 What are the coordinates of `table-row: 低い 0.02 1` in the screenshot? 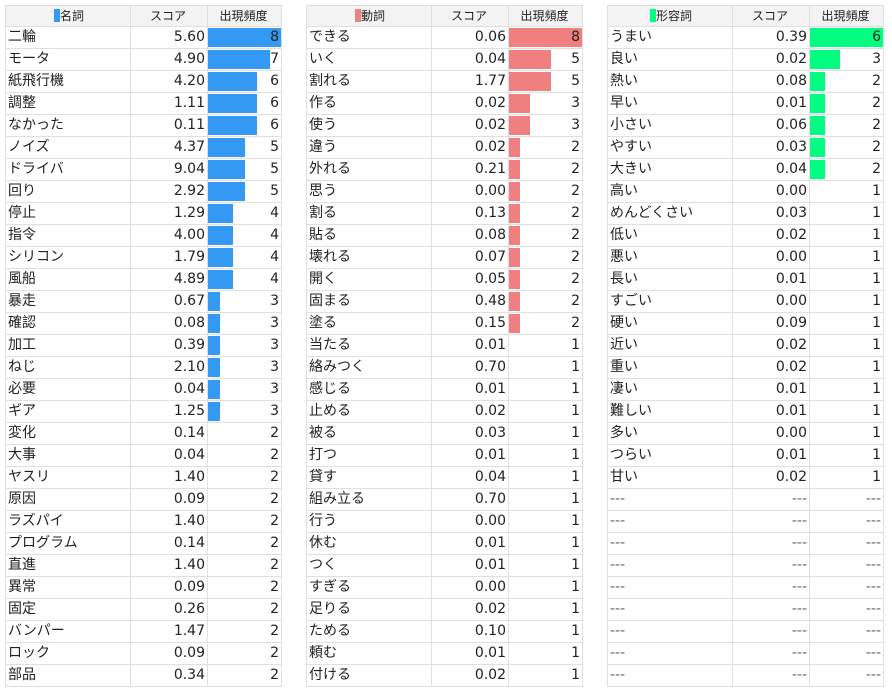 It's located at (745, 236).